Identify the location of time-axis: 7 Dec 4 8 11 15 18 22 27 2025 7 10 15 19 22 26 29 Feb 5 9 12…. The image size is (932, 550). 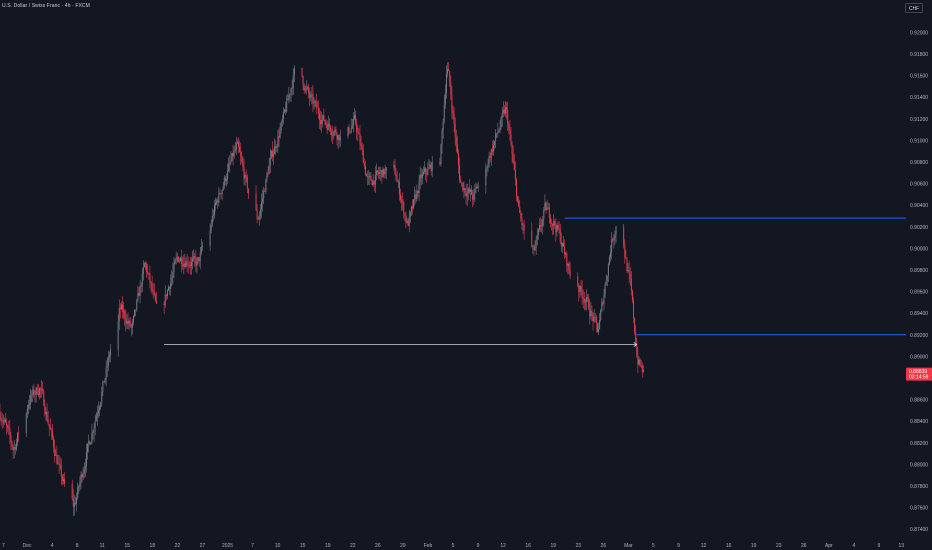
(453, 545).